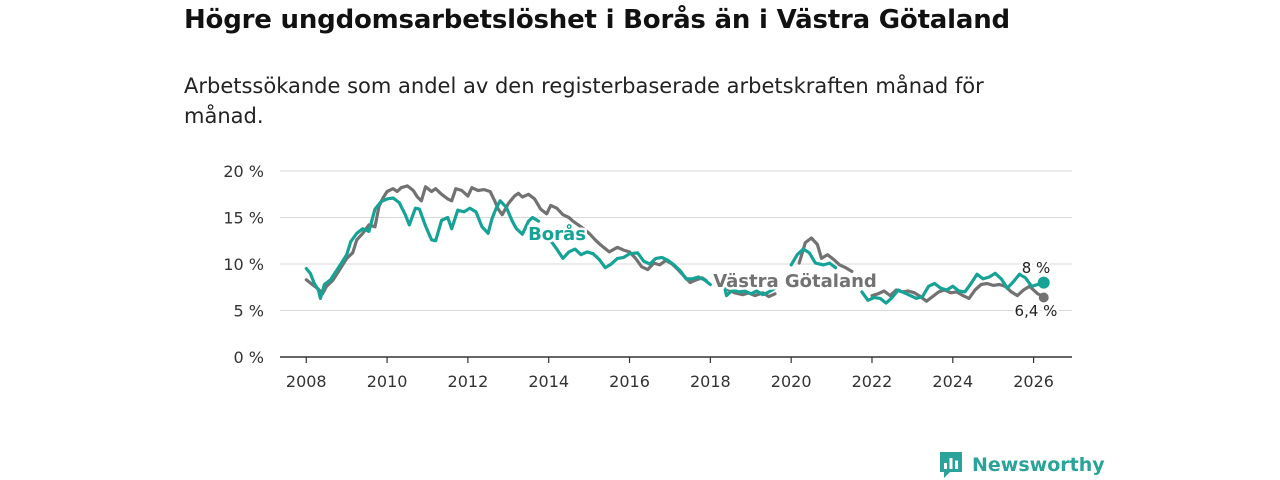 The image size is (1280, 480). What do you see at coordinates (243, 171) in the screenshot?
I see `y-tick-label: 20 %` at bounding box center [243, 171].